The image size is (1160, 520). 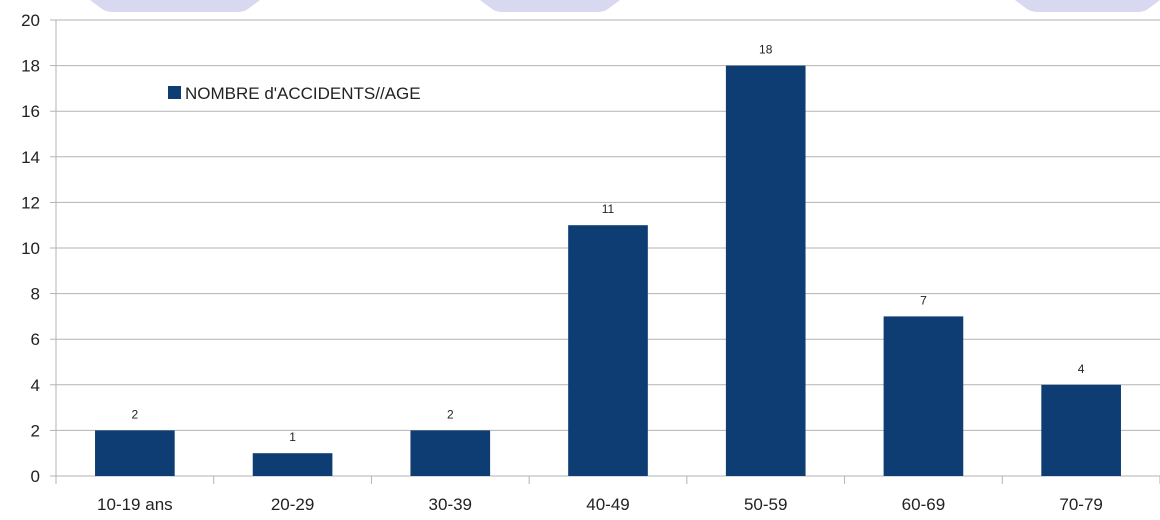 I want to click on x-tick-label: 50-59, so click(x=765, y=504).